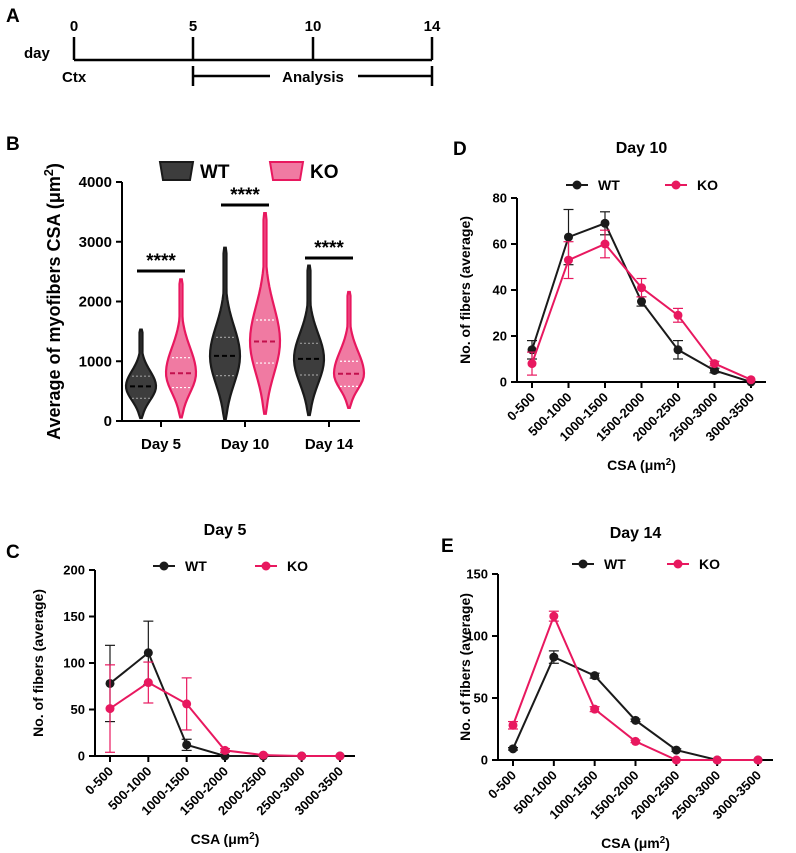 This screenshot has width=796, height=853. Describe the element at coordinates (225, 530) in the screenshot. I see `chart-title: Day 5` at that location.